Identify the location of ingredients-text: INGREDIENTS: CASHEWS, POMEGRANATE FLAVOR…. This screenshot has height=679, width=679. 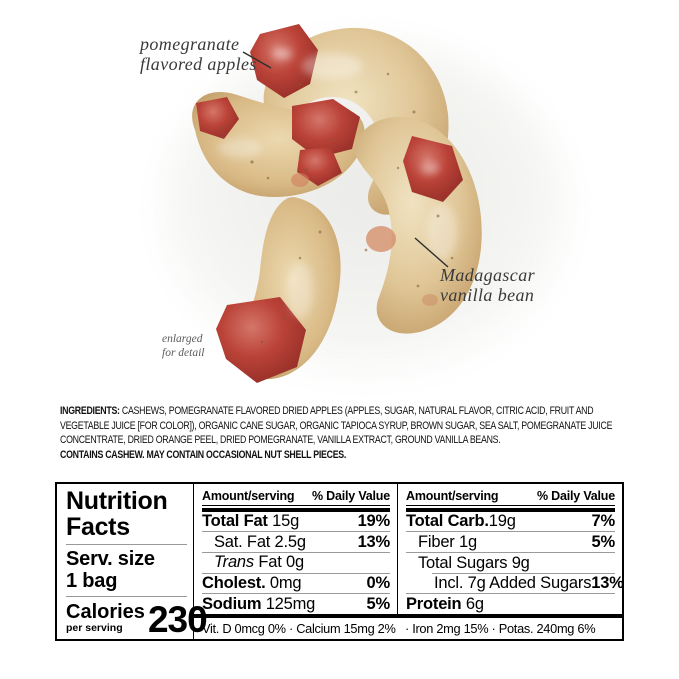
(341, 426).